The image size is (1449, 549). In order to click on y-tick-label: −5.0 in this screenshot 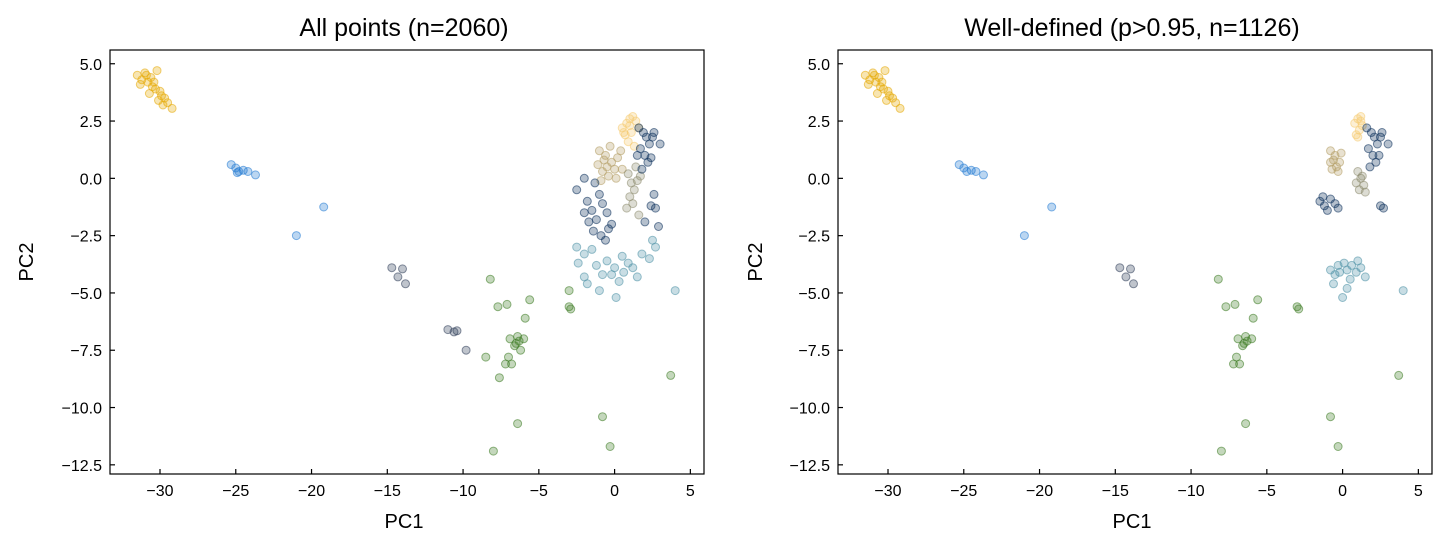, I will do `click(814, 294)`.